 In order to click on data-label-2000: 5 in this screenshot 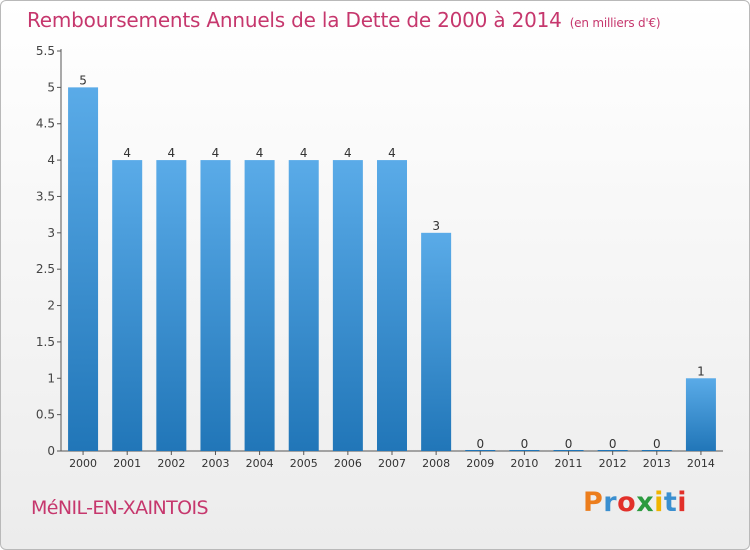, I will do `click(83, 80)`.